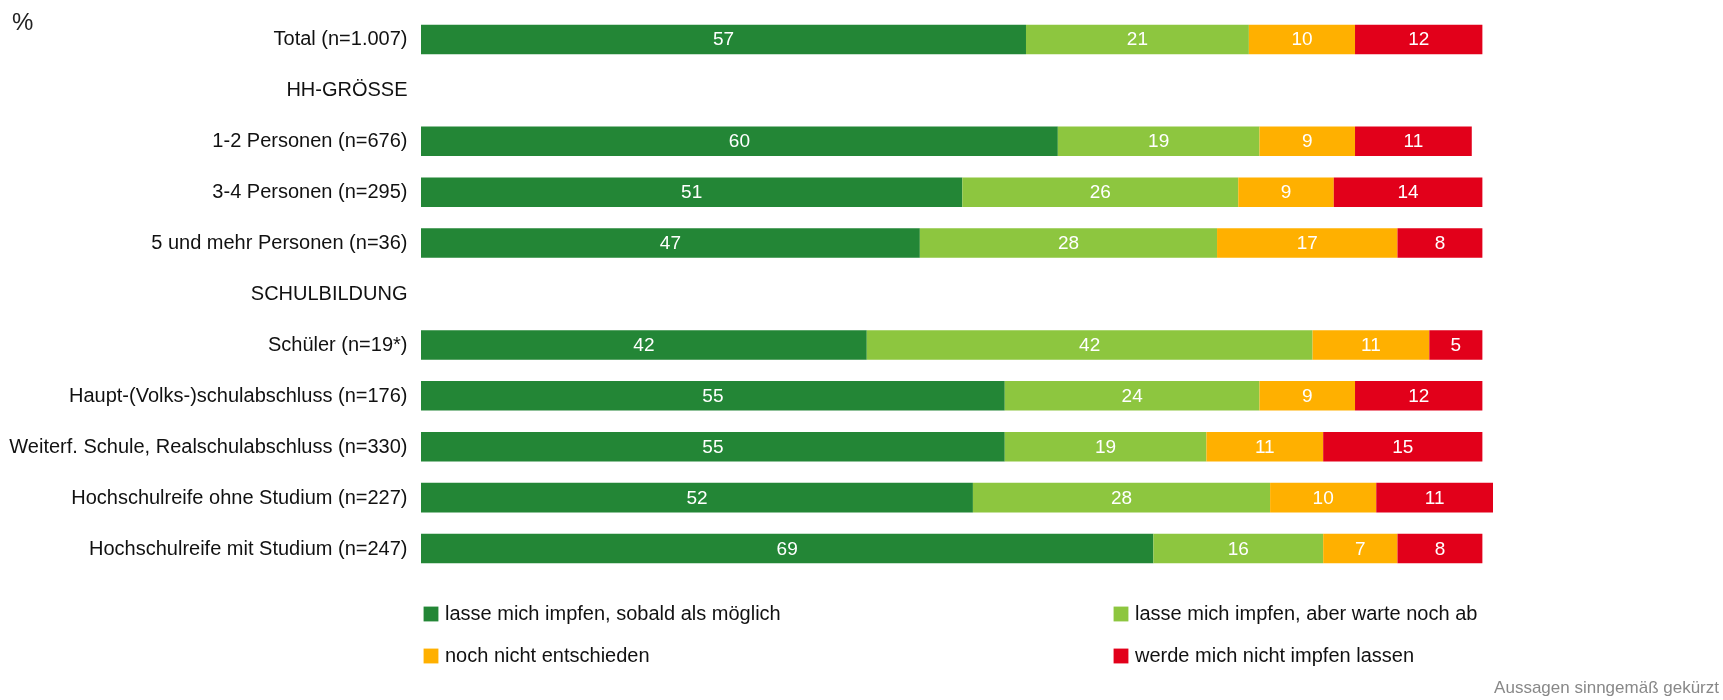 Image resolution: width=1723 pixels, height=700 pixels. Describe the element at coordinates (1306, 613) in the screenshot. I see `legend-label: lasse mich impfen, aber warte noch ab` at that location.